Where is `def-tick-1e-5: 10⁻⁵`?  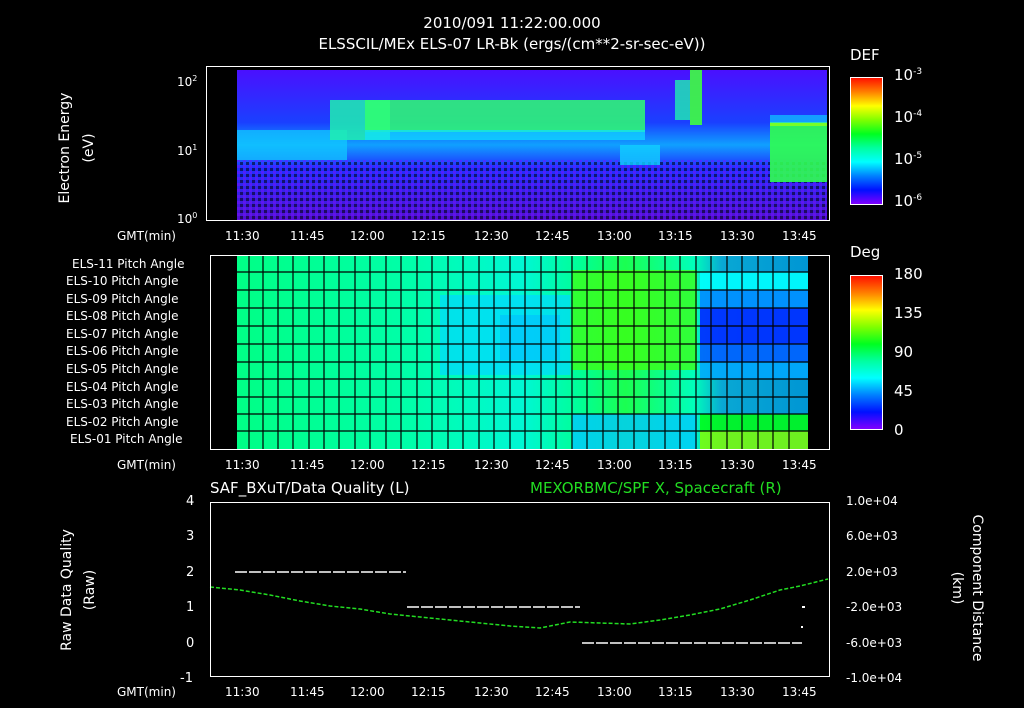 def-tick-1e-5: 10⁻⁵ is located at coordinates (908, 159).